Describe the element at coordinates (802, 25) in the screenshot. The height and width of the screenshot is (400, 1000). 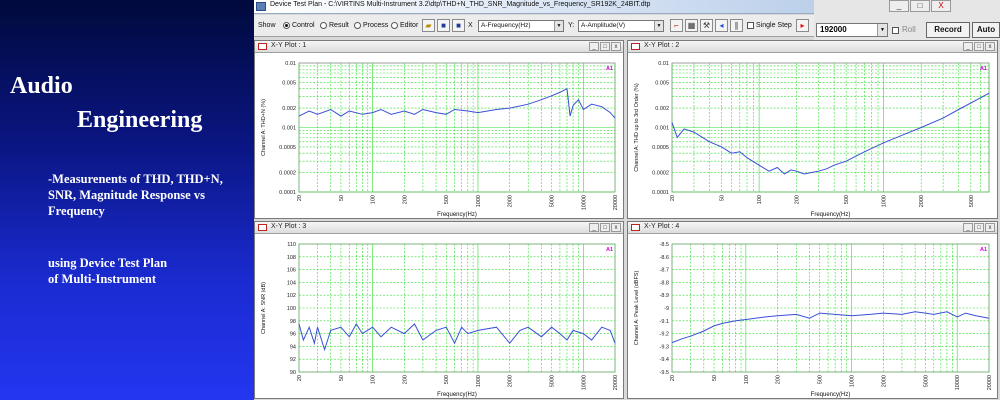
I see `run-icon: ▸` at that location.